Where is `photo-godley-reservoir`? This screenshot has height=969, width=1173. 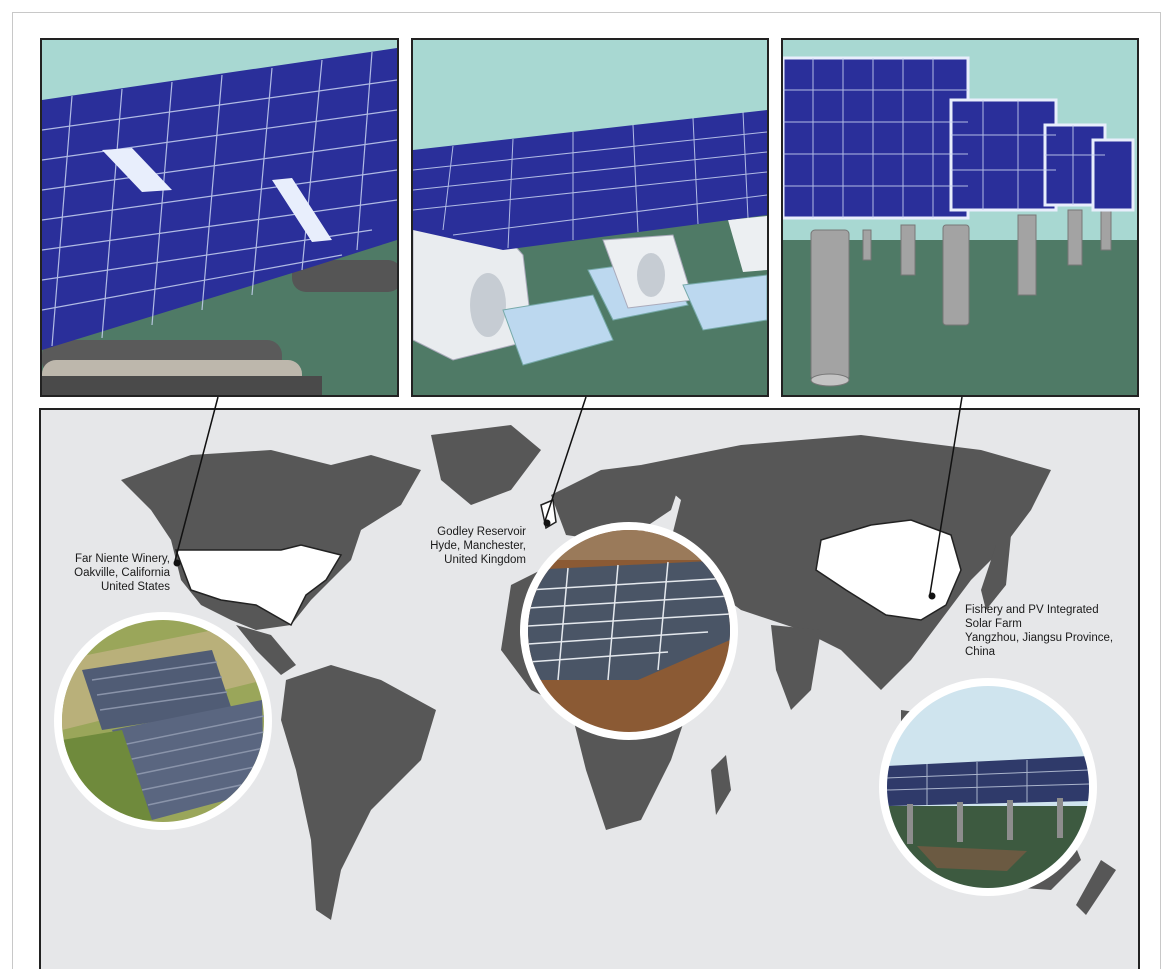 photo-godley-reservoir is located at coordinates (629, 631).